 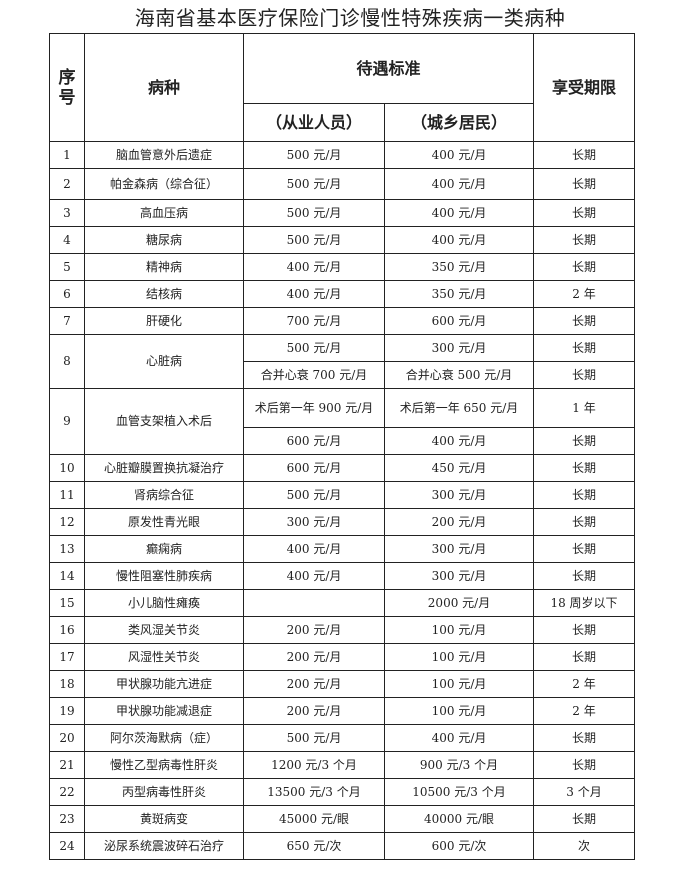 I want to click on resident-standard: 450 元/月, so click(x=459, y=468).